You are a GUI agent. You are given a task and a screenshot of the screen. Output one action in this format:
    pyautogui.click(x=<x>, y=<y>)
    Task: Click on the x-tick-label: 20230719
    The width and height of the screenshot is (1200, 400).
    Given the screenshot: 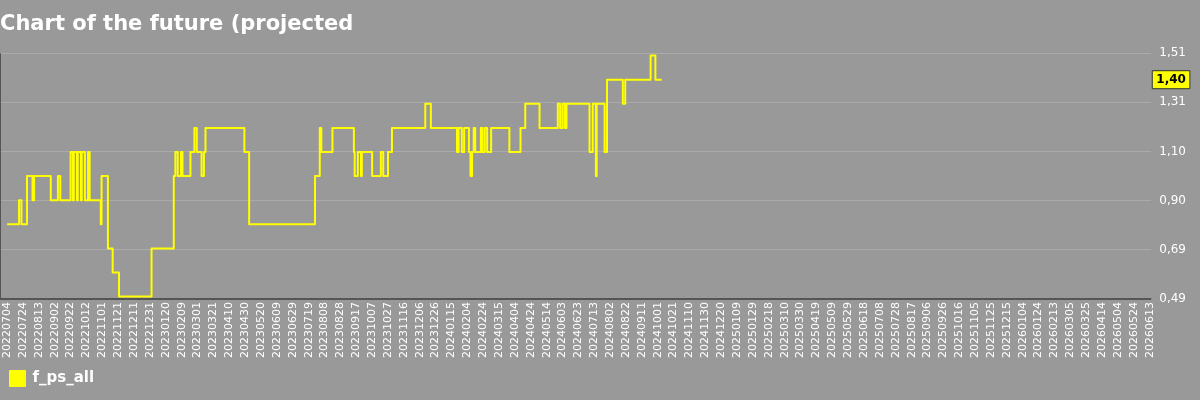 What is the action you would take?
    pyautogui.click(x=308, y=330)
    